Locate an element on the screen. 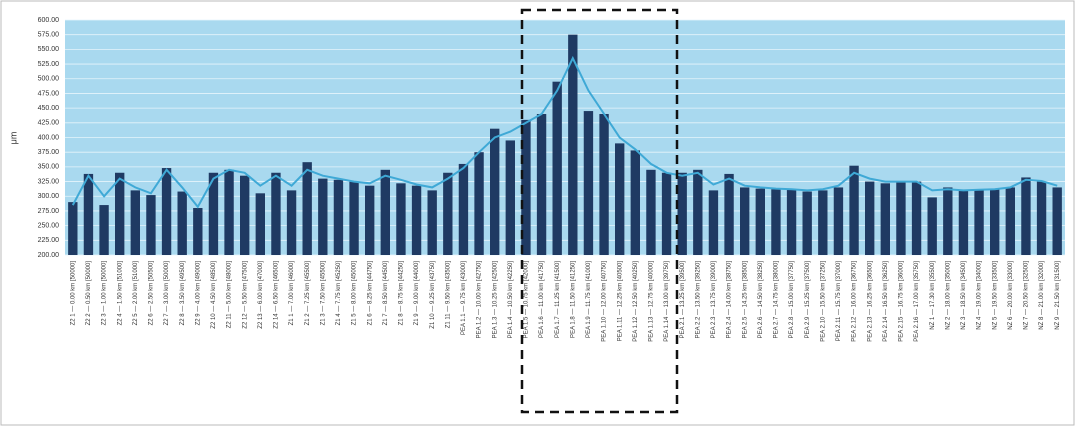  x-tick-label: Z1 8 — 8.75 km [44250] is located at coordinates (402, 293).